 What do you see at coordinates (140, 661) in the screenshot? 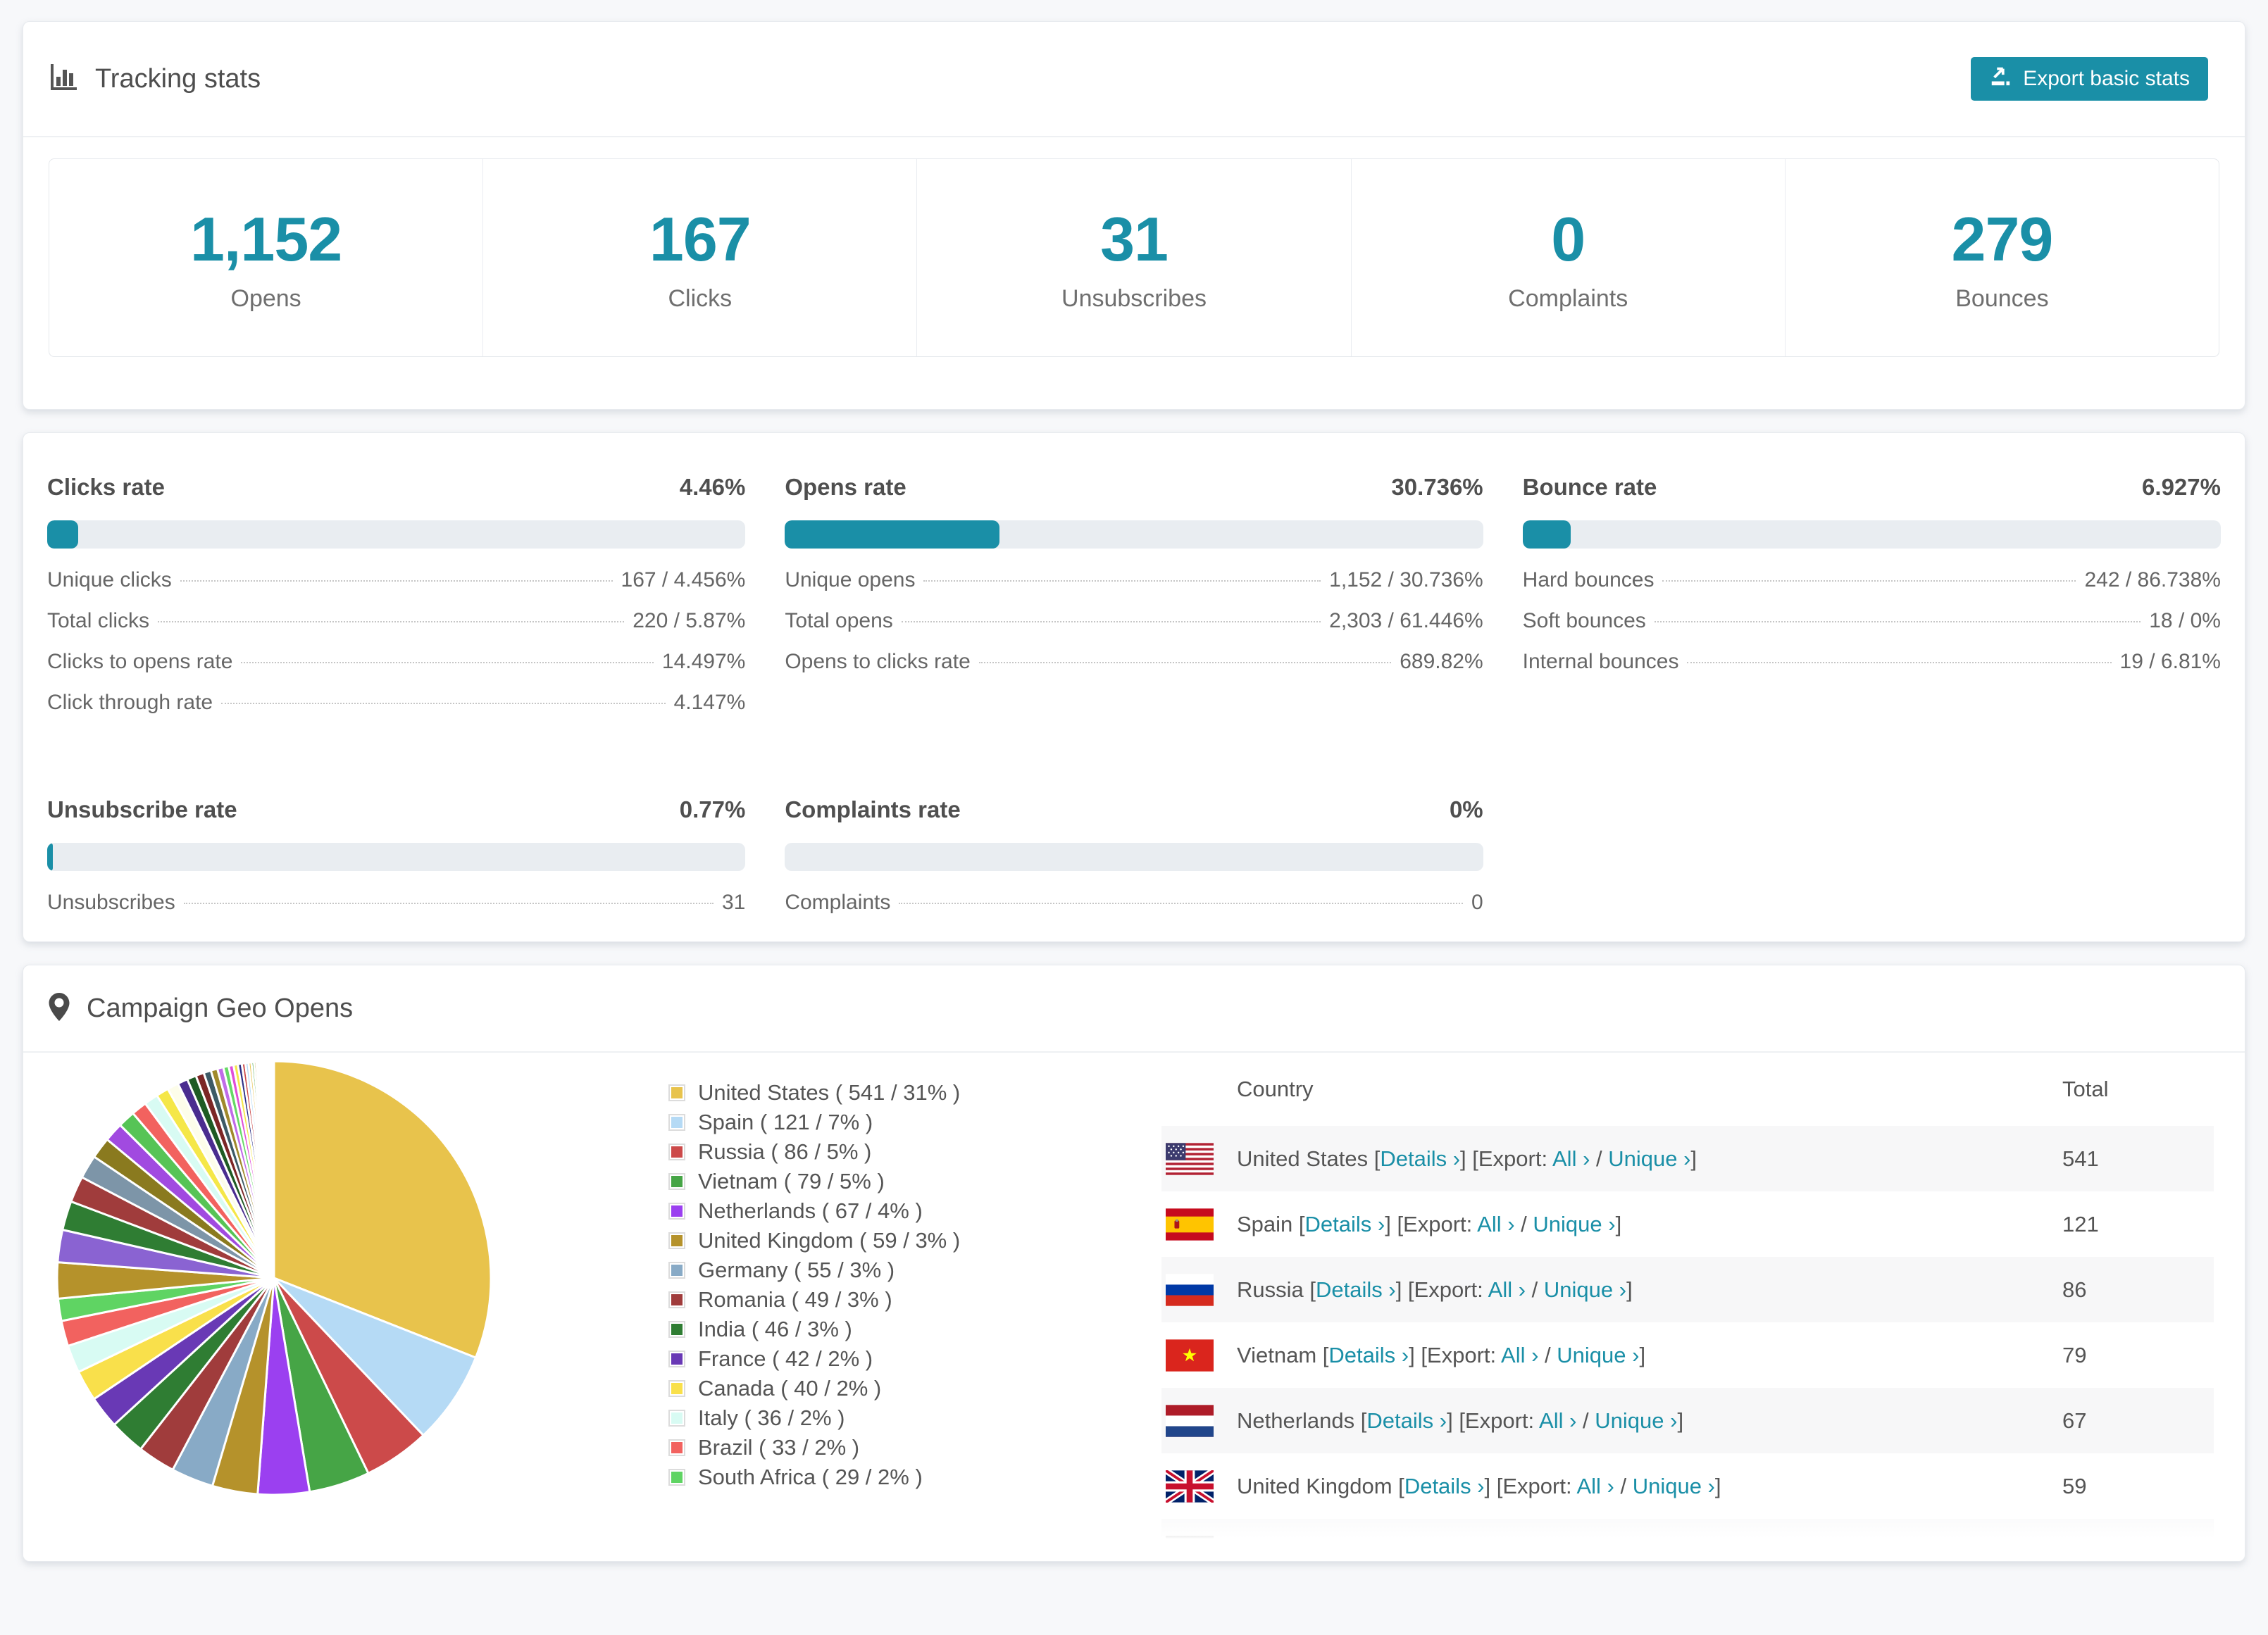
I see `rate-row-label: Clicks to opens rate` at bounding box center [140, 661].